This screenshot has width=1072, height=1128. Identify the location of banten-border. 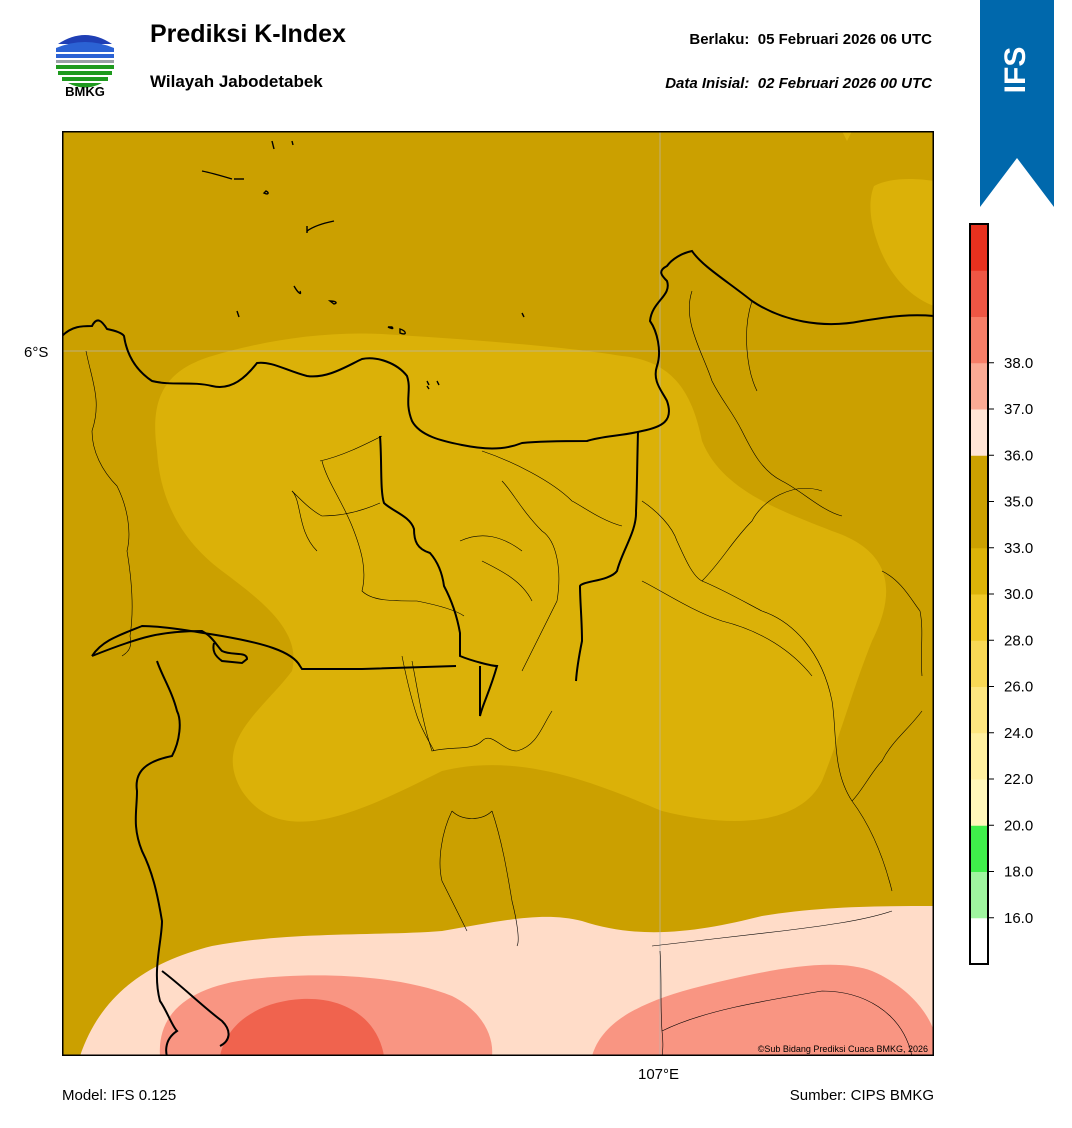
(157, 858).